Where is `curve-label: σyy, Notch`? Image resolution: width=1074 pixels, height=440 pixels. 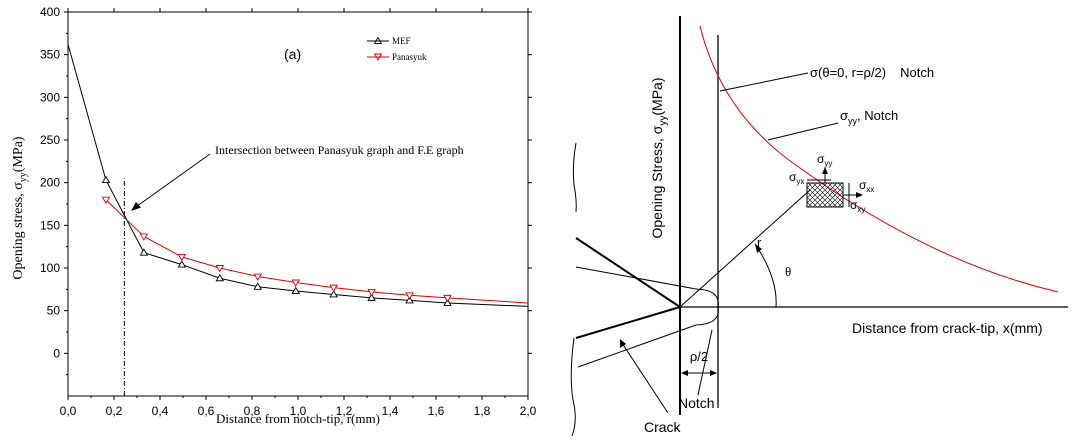
curve-label: σyy, Notch is located at coordinates (869, 117).